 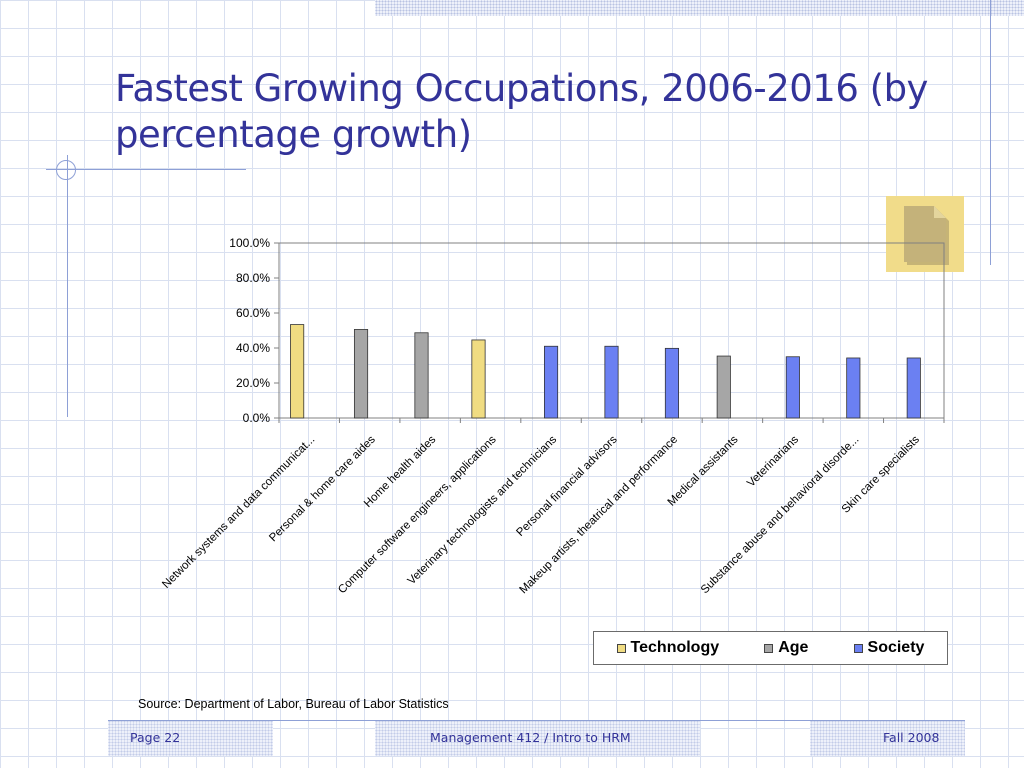 What do you see at coordinates (155, 737) in the screenshot?
I see `footer-page-number: Page 22` at bounding box center [155, 737].